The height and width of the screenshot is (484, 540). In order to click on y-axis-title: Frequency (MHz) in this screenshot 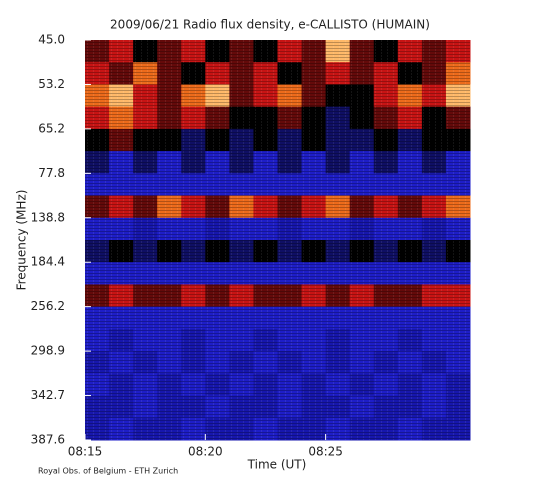, I will do `click(22, 240)`.